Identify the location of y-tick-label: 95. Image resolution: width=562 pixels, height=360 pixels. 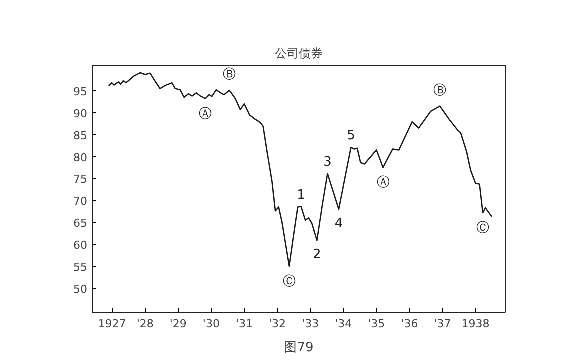
(81, 91).